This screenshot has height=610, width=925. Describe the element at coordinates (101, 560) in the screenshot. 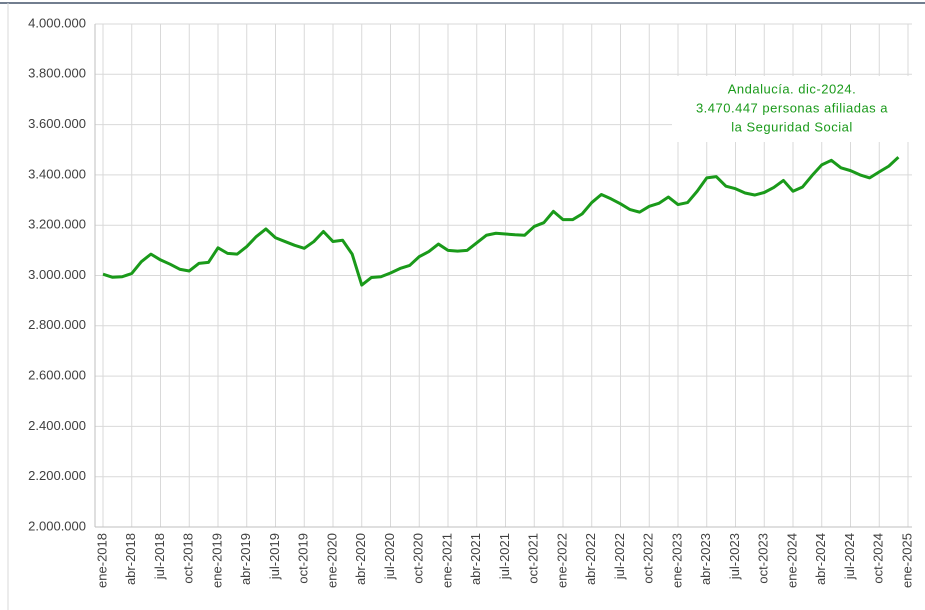

I see `x-tick-label: ene-2018` at that location.